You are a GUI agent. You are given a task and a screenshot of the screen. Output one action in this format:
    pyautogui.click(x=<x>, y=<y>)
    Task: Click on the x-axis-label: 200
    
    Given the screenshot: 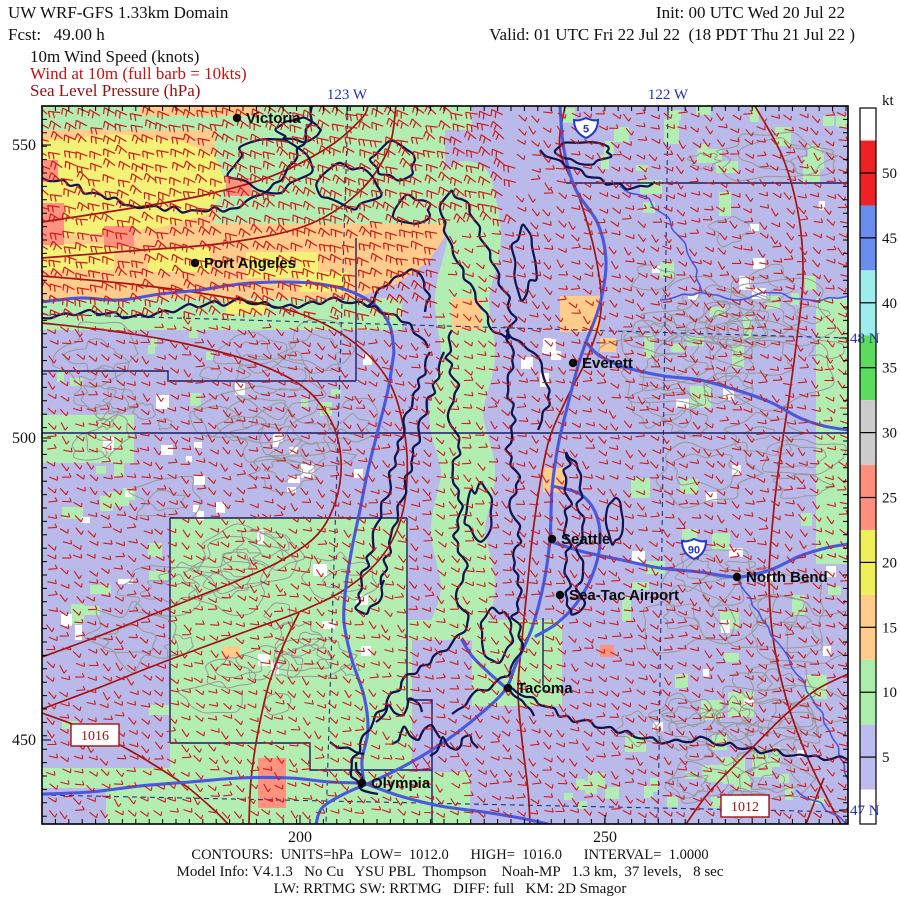 What is the action you would take?
    pyautogui.click(x=300, y=837)
    